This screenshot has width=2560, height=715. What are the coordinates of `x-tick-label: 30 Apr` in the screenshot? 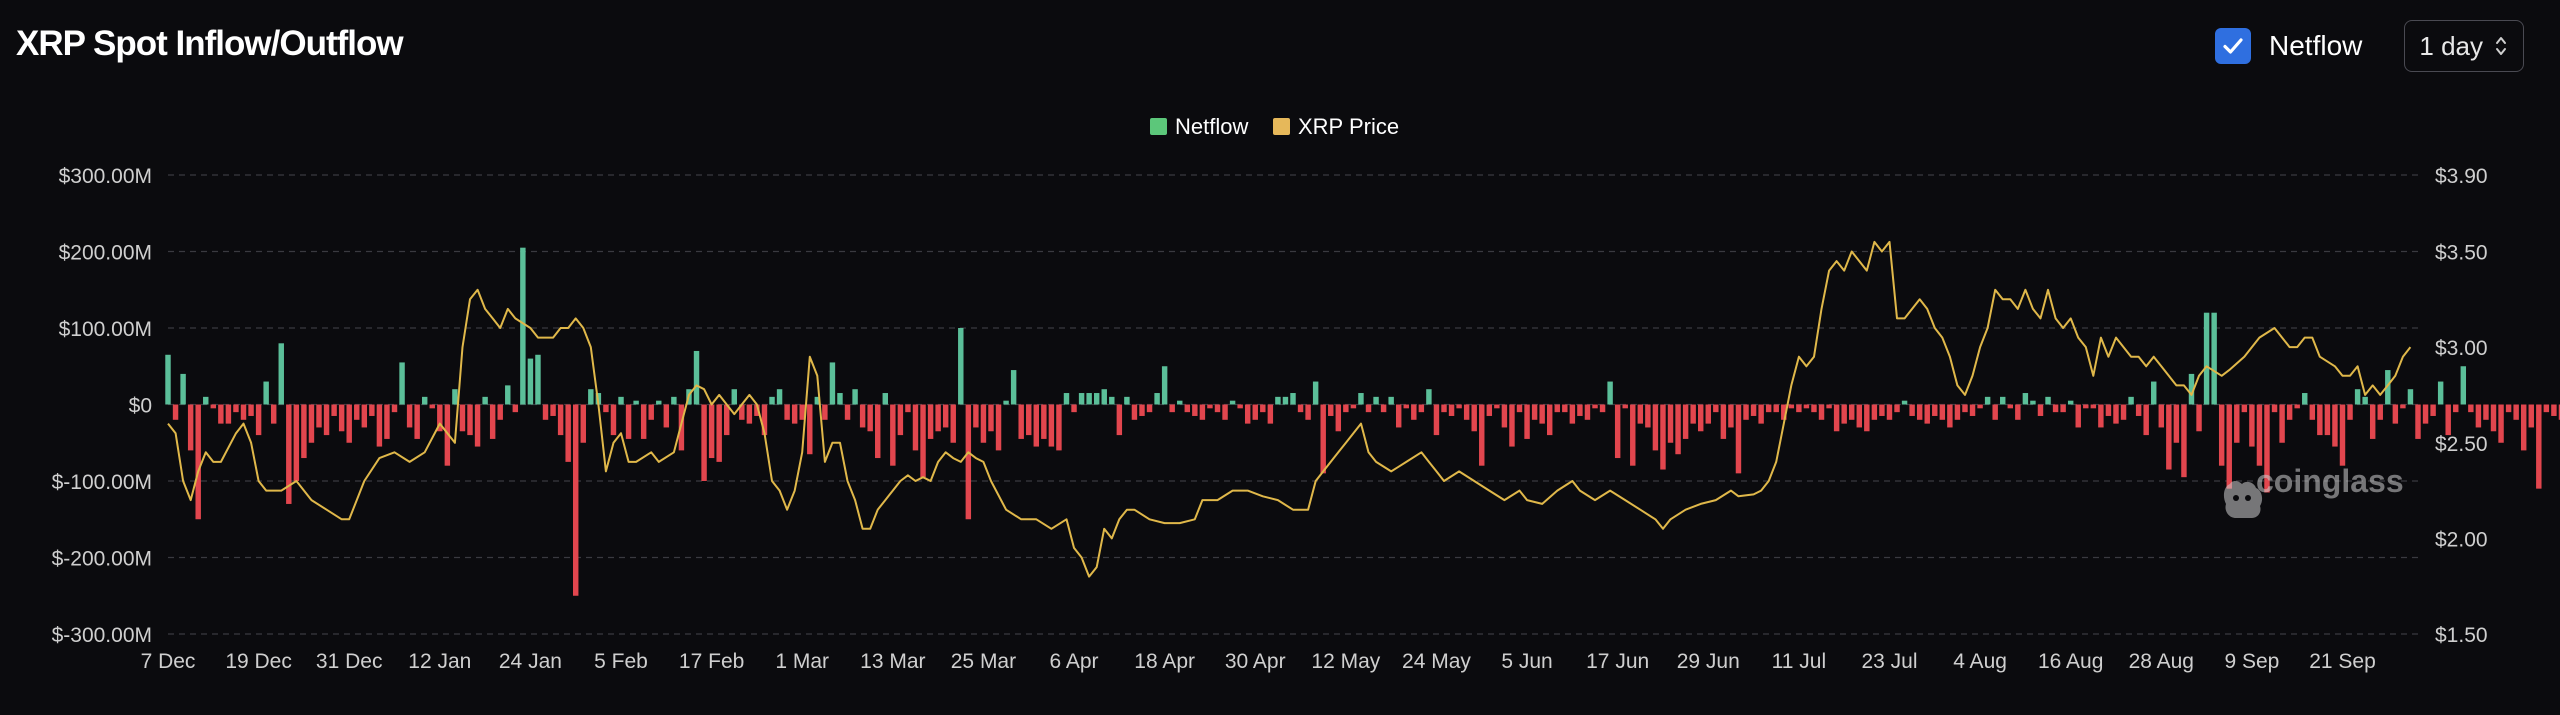 It's located at (1255, 661).